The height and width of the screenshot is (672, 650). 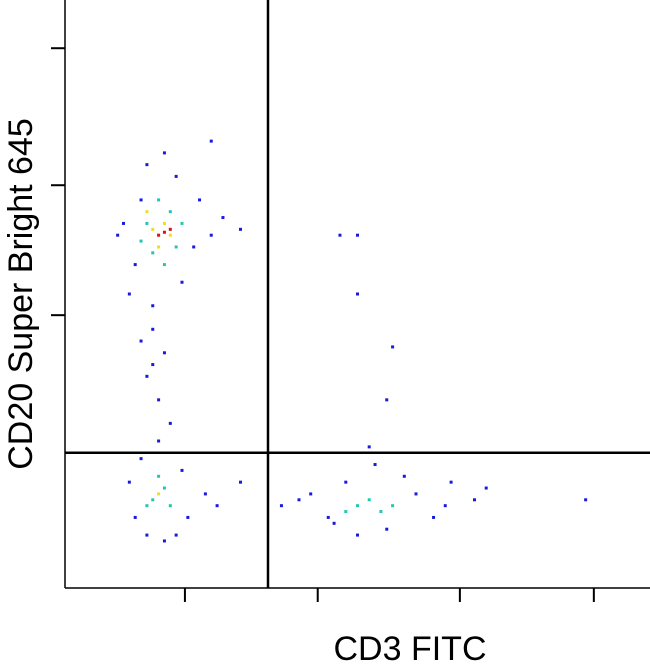 I want to click on y-axis-label: CD20 Super Bright 645, so click(x=21, y=294).